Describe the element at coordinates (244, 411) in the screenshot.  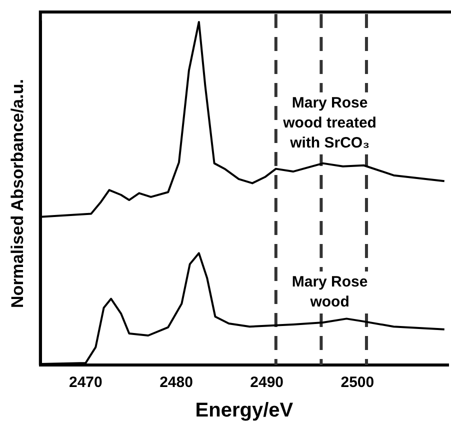
I see `x-axis-title: Energy/eV` at that location.